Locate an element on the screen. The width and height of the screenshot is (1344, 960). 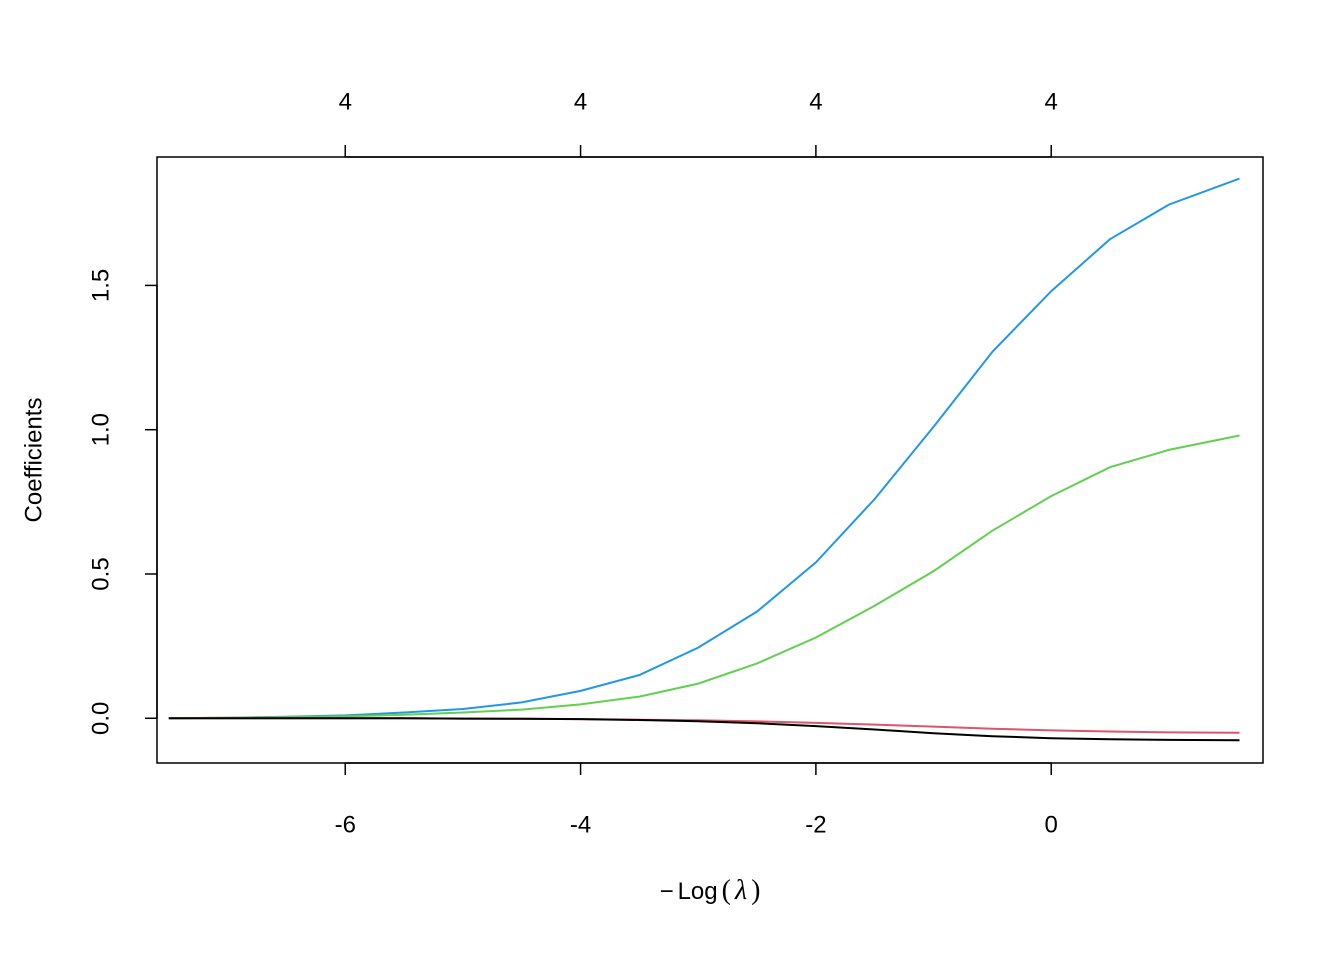
top-axis: 4 4 4 4 is located at coordinates (698, 123).